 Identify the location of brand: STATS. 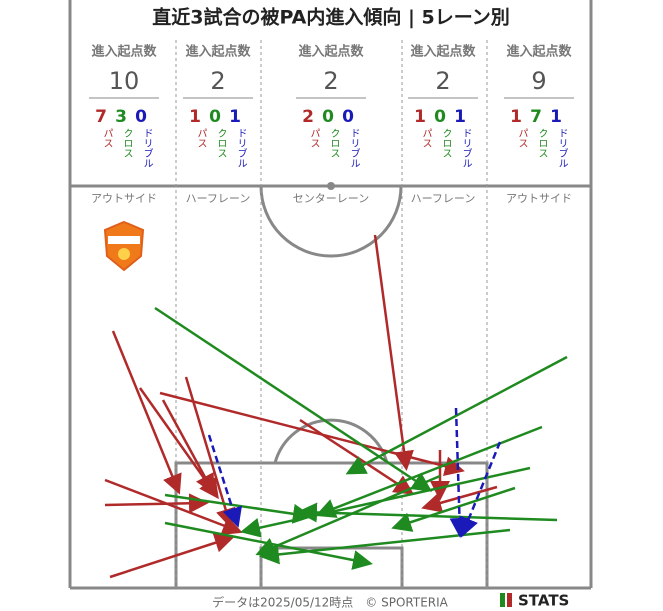
(543, 601).